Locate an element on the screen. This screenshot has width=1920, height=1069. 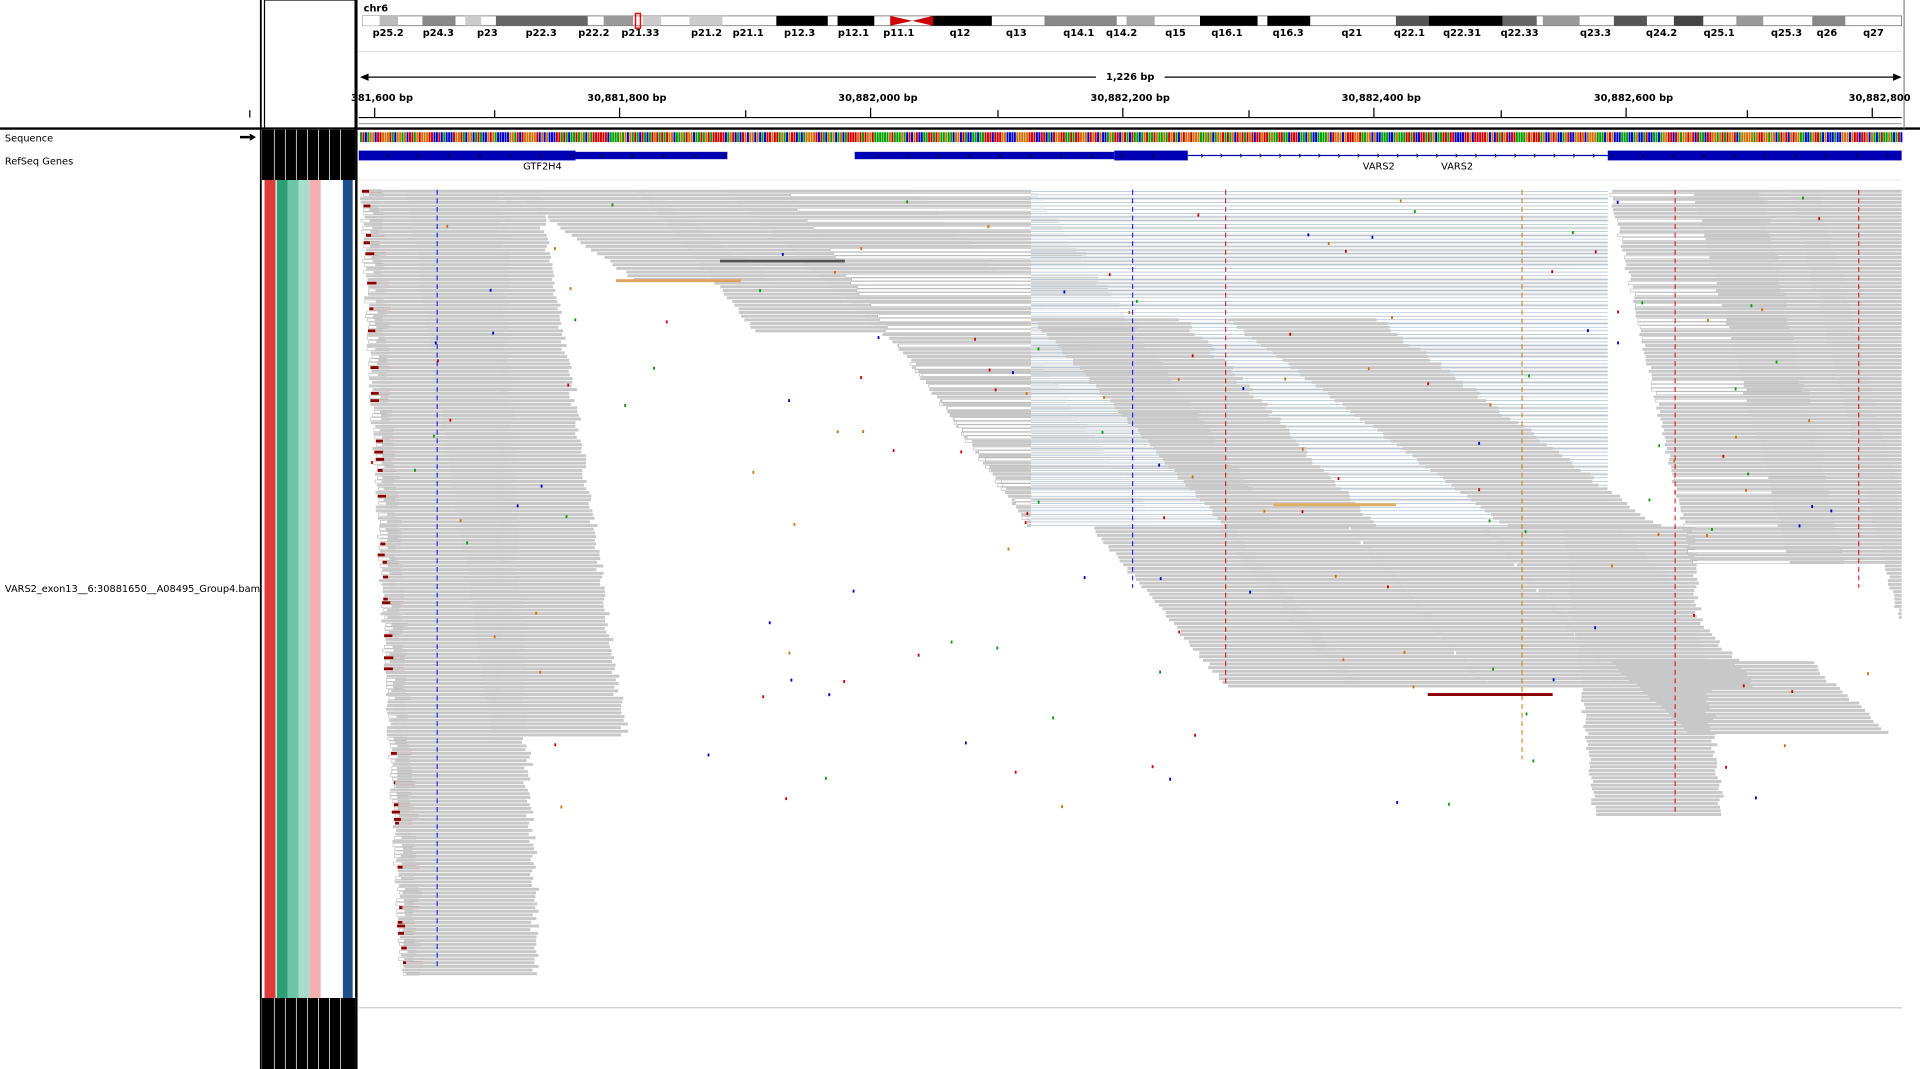
refseq-track-name: RefSeq Genes is located at coordinates (39, 162).